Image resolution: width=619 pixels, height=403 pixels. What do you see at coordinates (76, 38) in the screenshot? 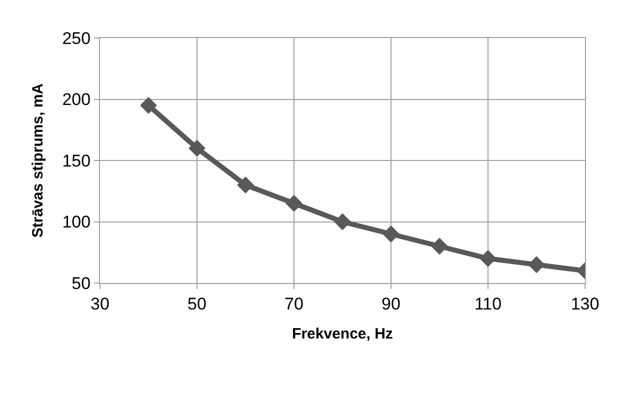
I see `y-tick-label: 250` at bounding box center [76, 38].